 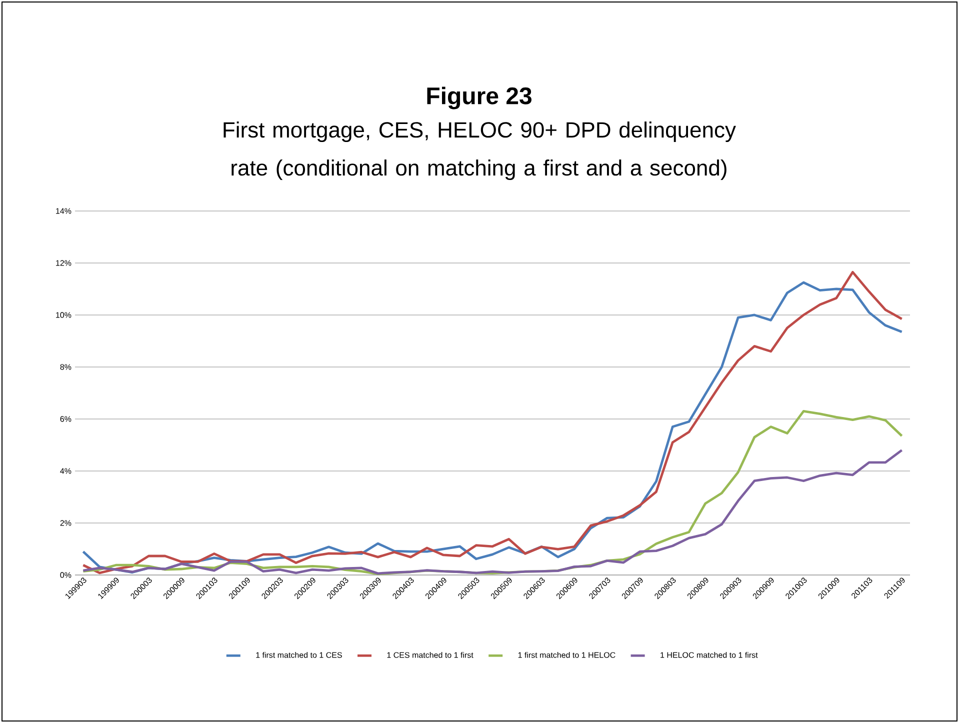 I want to click on y-tick-label: 2%, so click(x=66, y=523).